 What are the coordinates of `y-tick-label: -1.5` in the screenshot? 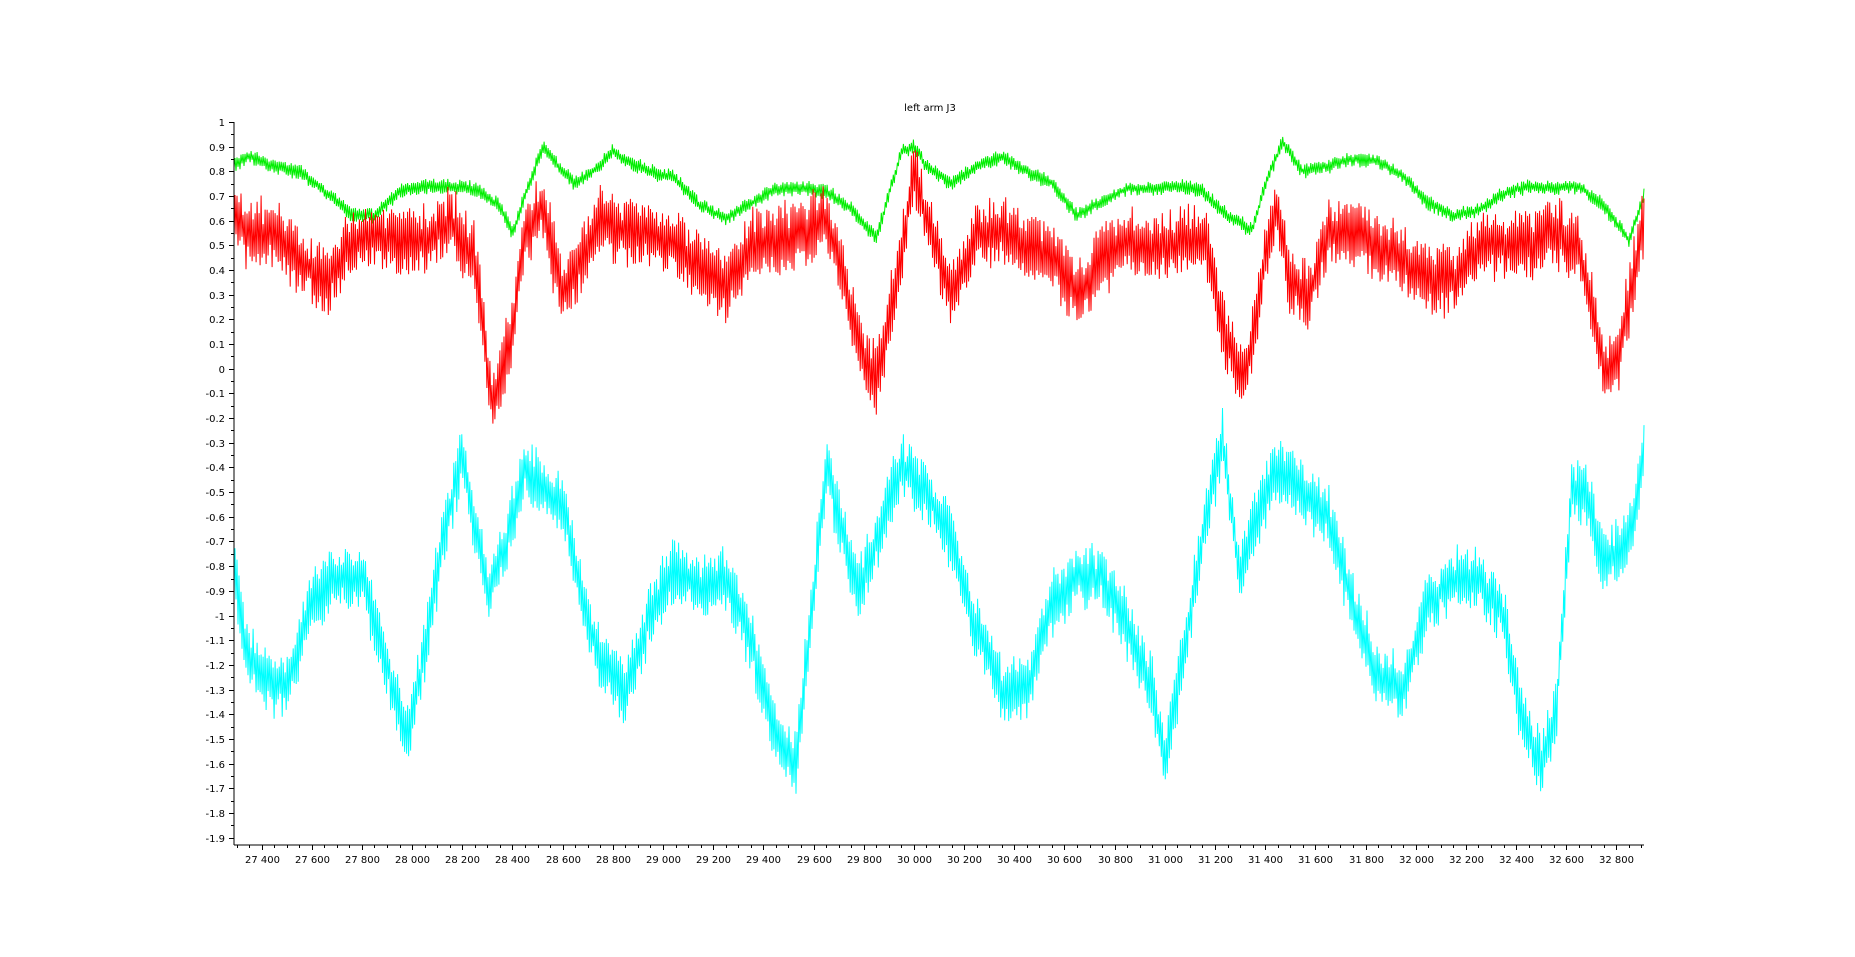 It's located at (215, 740).